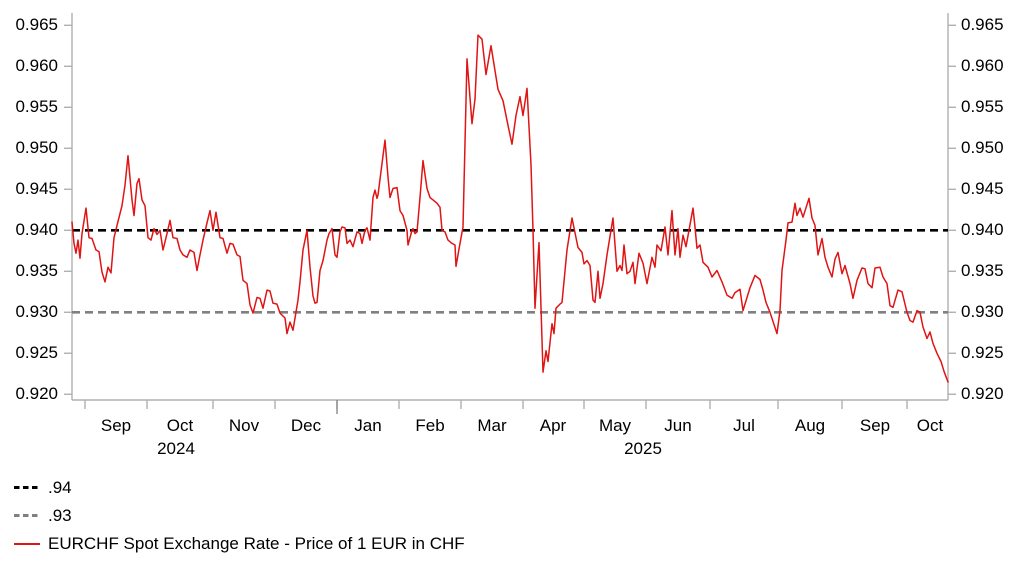 The image size is (1022, 573). What do you see at coordinates (27, 487) in the screenshot?
I see `dashed-black-line-swatch-icon` at bounding box center [27, 487].